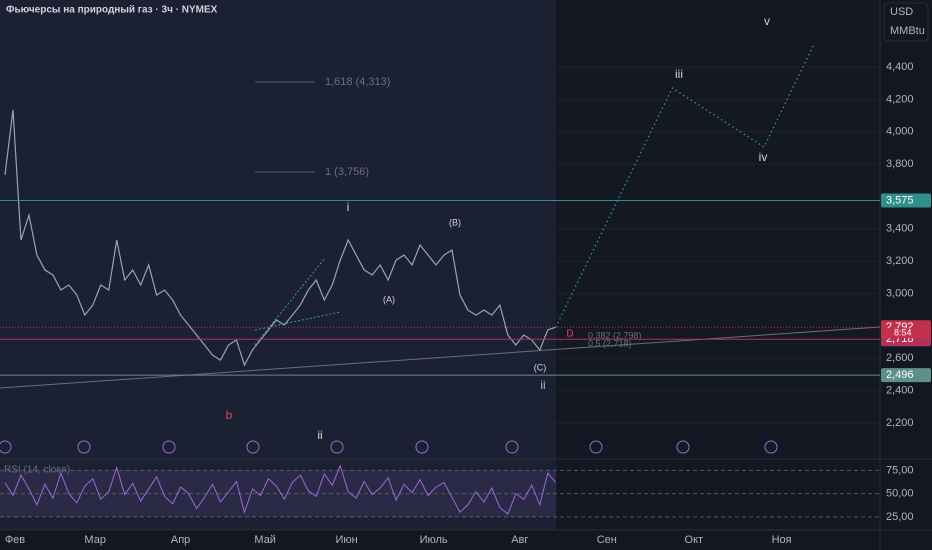  Describe the element at coordinates (900, 423) in the screenshot. I see `y-tick-label: 2,200` at that location.